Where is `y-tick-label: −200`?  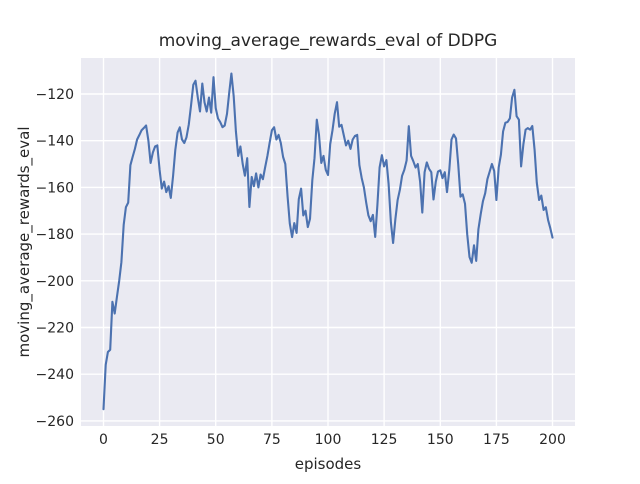 y-tick-label: −200 is located at coordinates (55, 282).